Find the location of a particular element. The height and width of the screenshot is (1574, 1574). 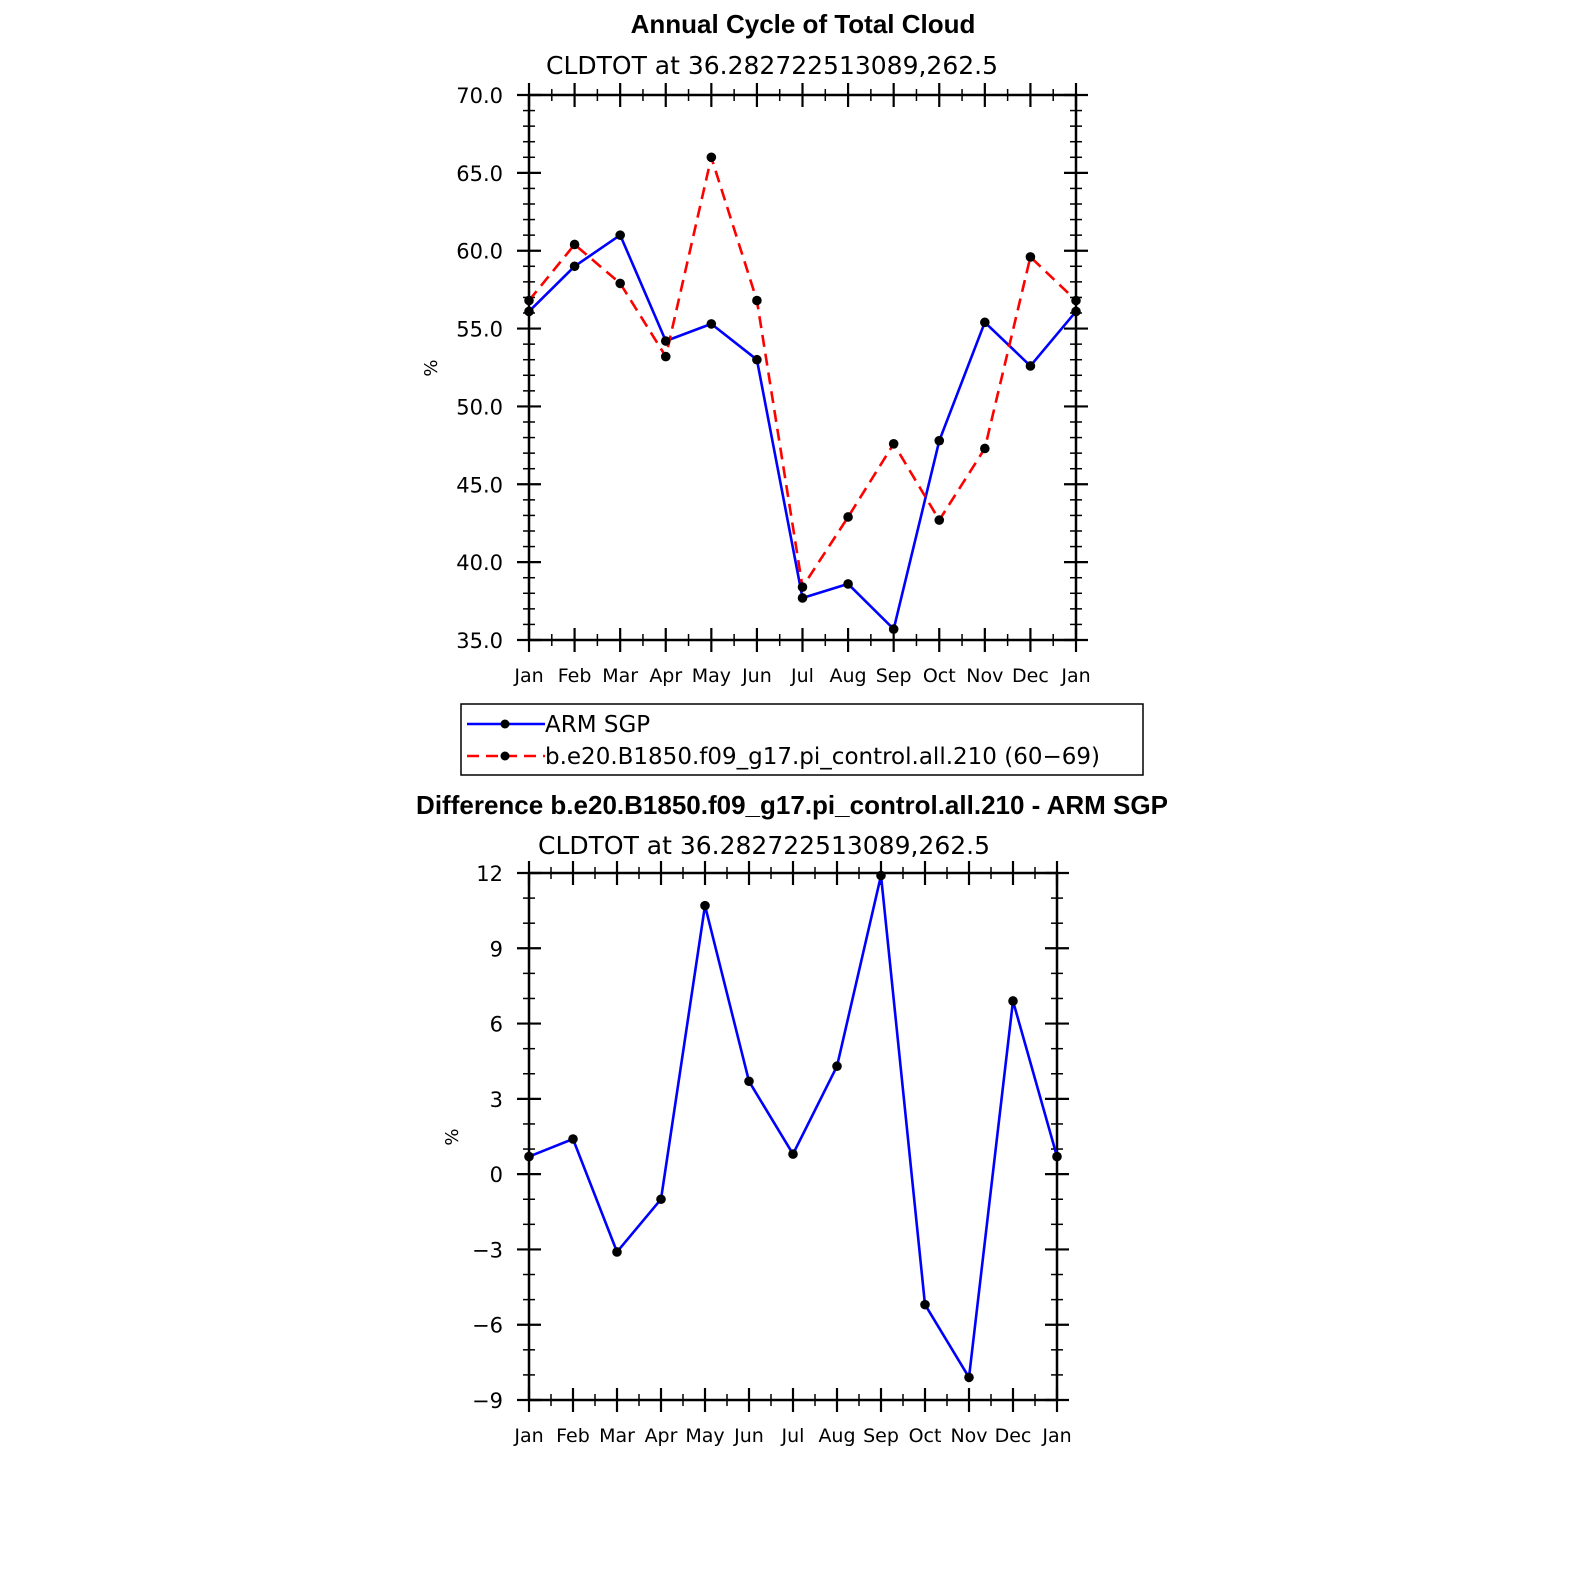

legend-marker-arm-sgp is located at coordinates (505, 724).